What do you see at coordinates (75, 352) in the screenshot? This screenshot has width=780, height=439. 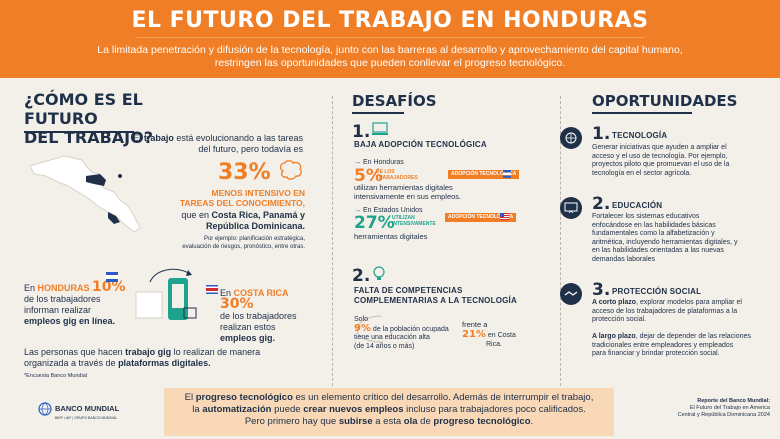 I see `gig-1a: Las personas que hacen` at bounding box center [75, 352].